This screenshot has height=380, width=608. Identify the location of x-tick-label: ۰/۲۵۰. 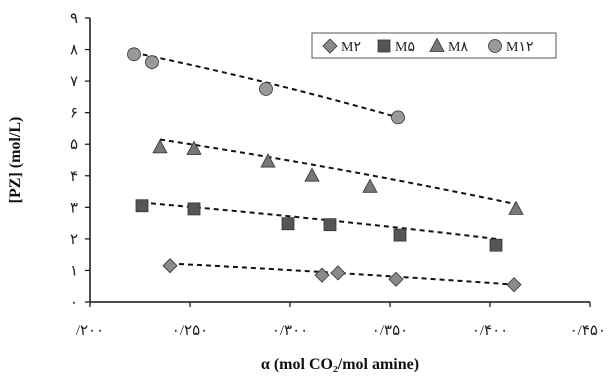
(190, 331).